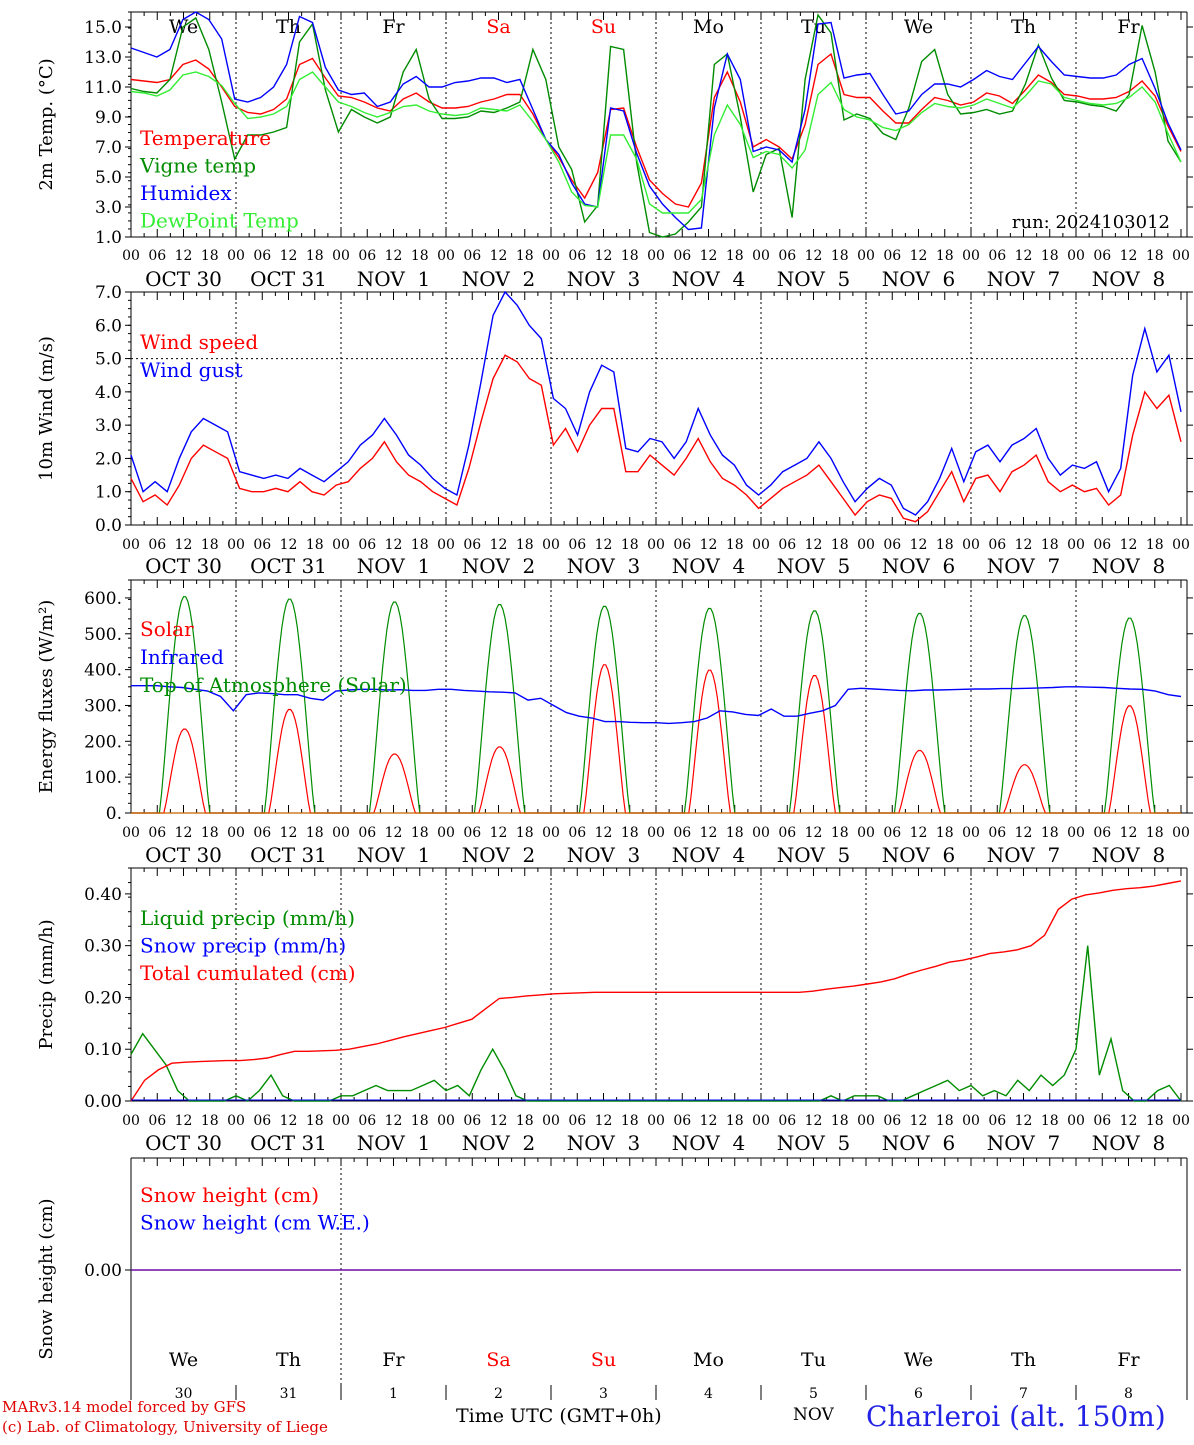 Image resolution: width=1194 pixels, height=1445 pixels. I want to click on day-number-label: 7, so click(1023, 1394).